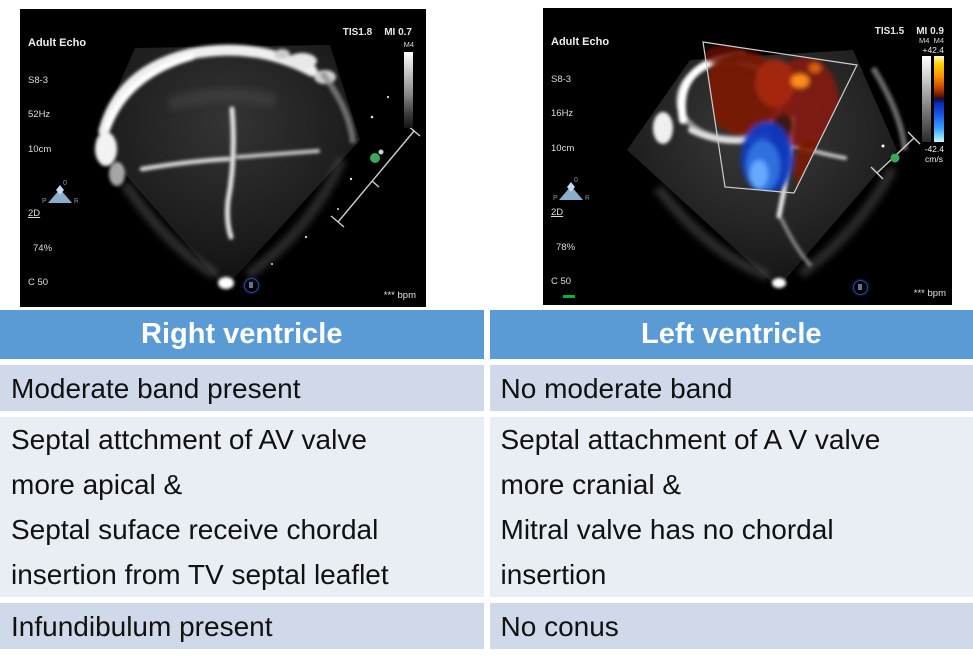  I want to click on cell-rv-infundibulum: Infundibulum present, so click(242, 626).